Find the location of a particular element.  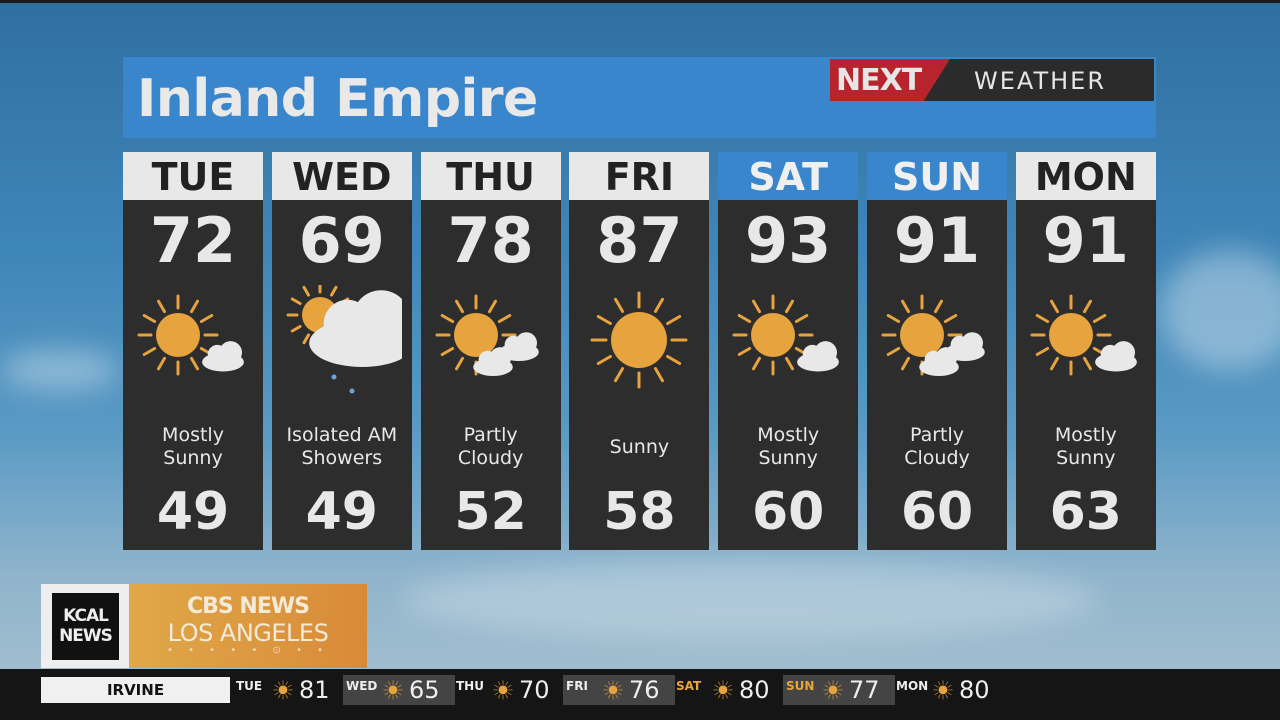

market-name: LOS ANGELES is located at coordinates (248, 633).